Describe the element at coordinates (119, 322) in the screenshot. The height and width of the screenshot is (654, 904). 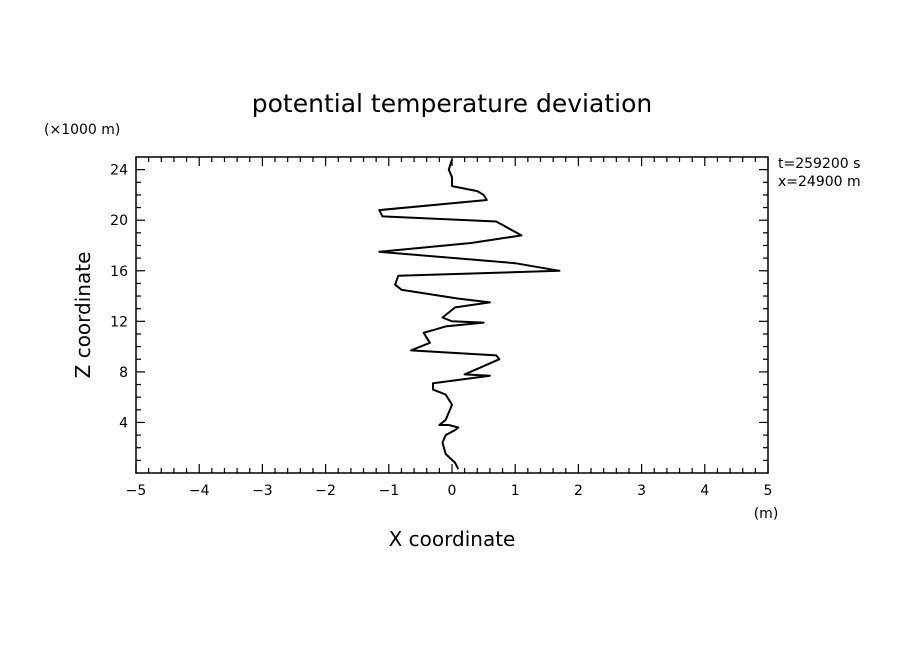
I see `y-tick-label: 12` at that location.